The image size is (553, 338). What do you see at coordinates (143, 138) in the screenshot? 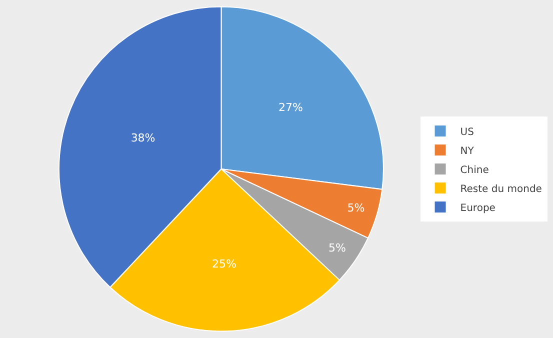
I see `data-label: 38%` at bounding box center [143, 138].